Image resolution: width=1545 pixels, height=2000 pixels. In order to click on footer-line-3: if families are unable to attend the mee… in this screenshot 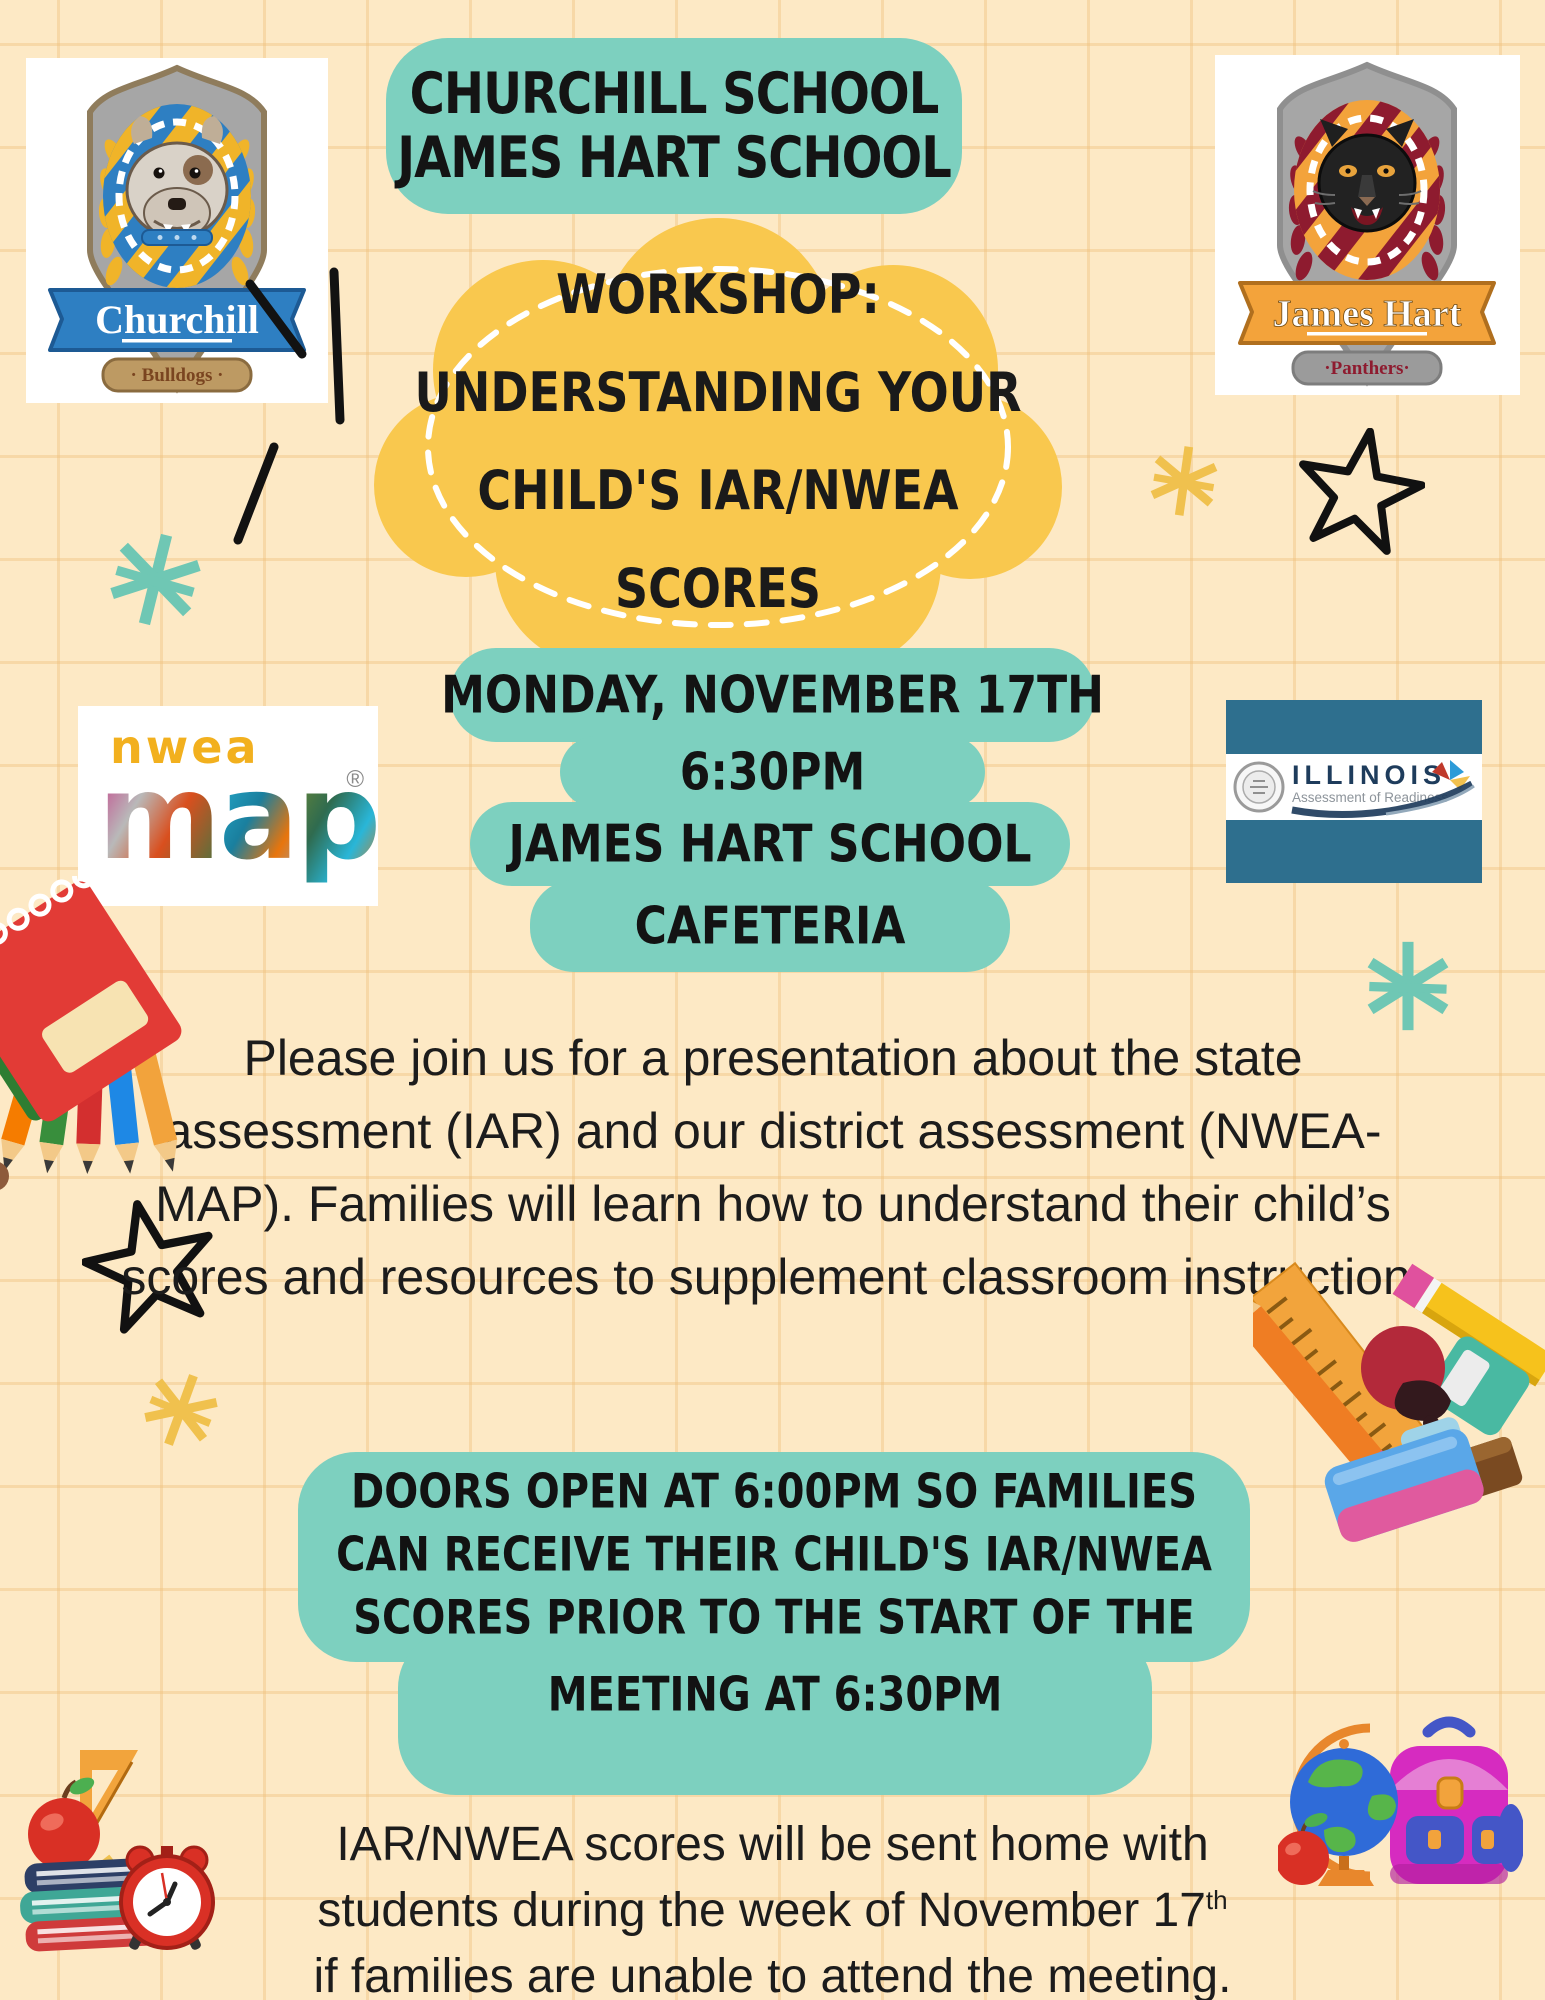, I will do `click(772, 1975)`.